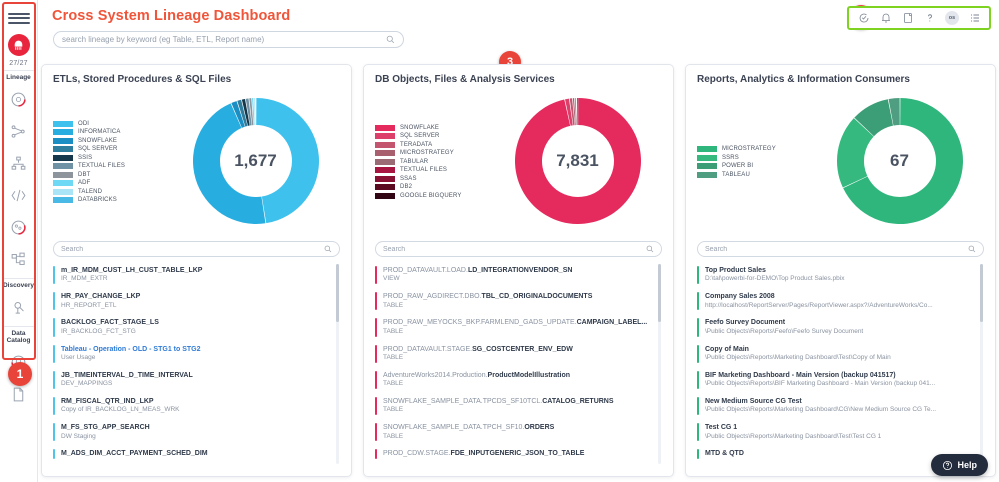 This screenshot has height=482, width=999. What do you see at coordinates (224, 39) in the screenshot?
I see `global-search-input` at bounding box center [224, 39].